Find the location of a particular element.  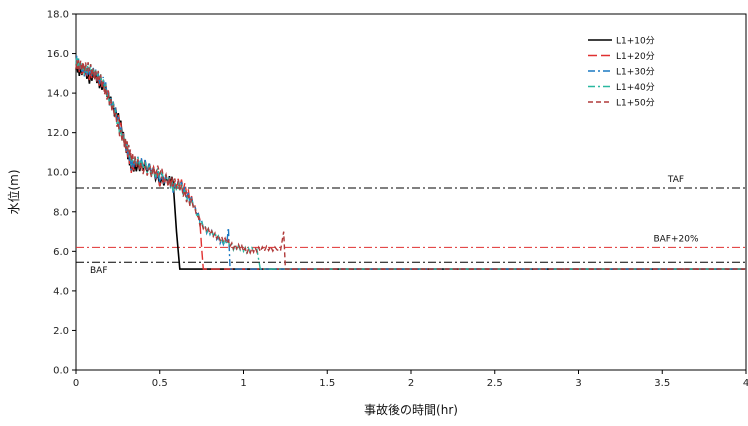

y-tick-label: 14.0 is located at coordinates (58, 94).